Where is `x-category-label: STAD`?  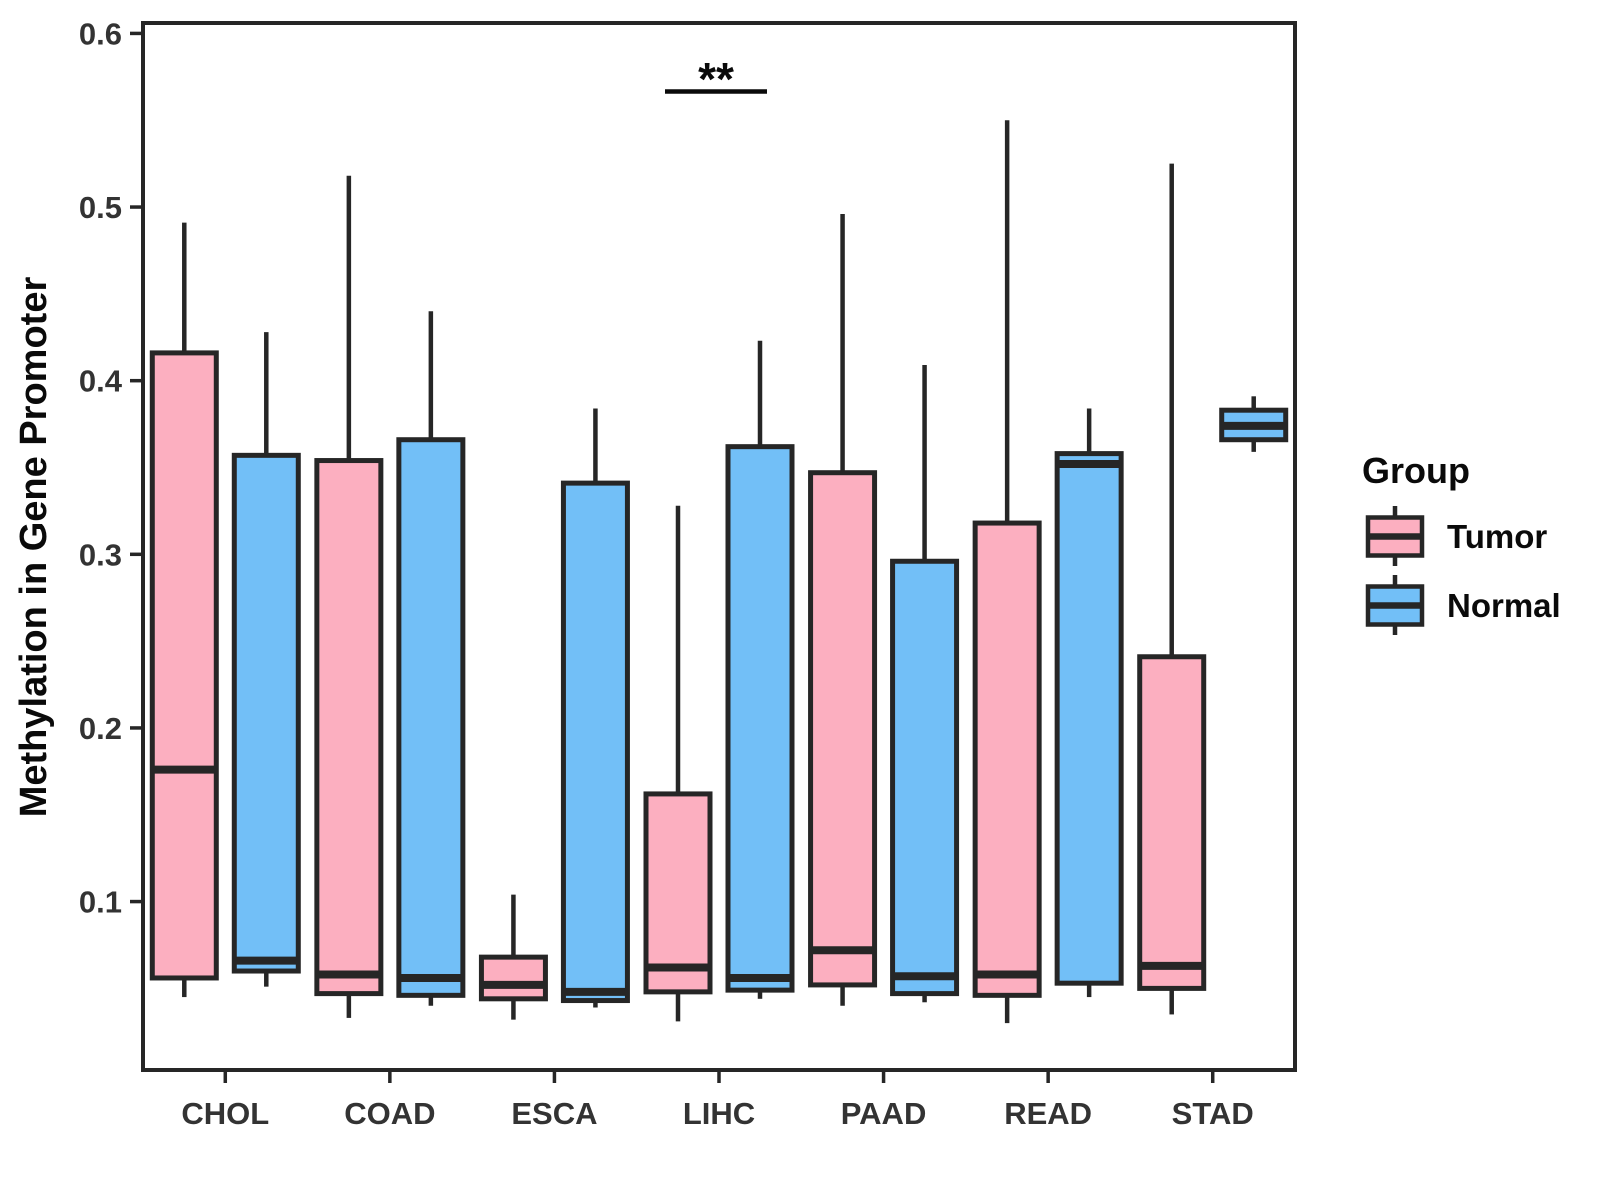 x-category-label: STAD is located at coordinates (1213, 1113).